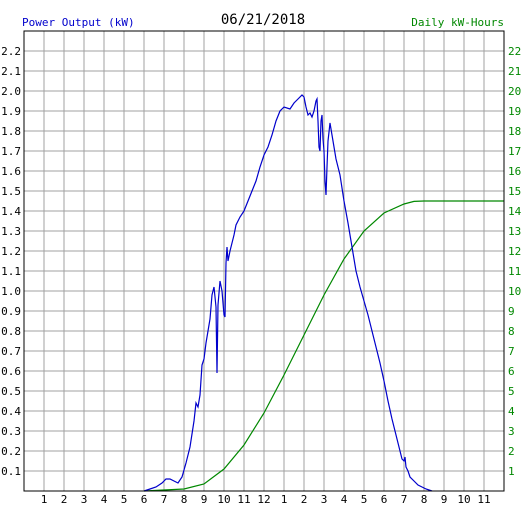 The width and height of the screenshot is (527, 510). What do you see at coordinates (511, 311) in the screenshot?
I see `right-tick-label: 9` at bounding box center [511, 311].